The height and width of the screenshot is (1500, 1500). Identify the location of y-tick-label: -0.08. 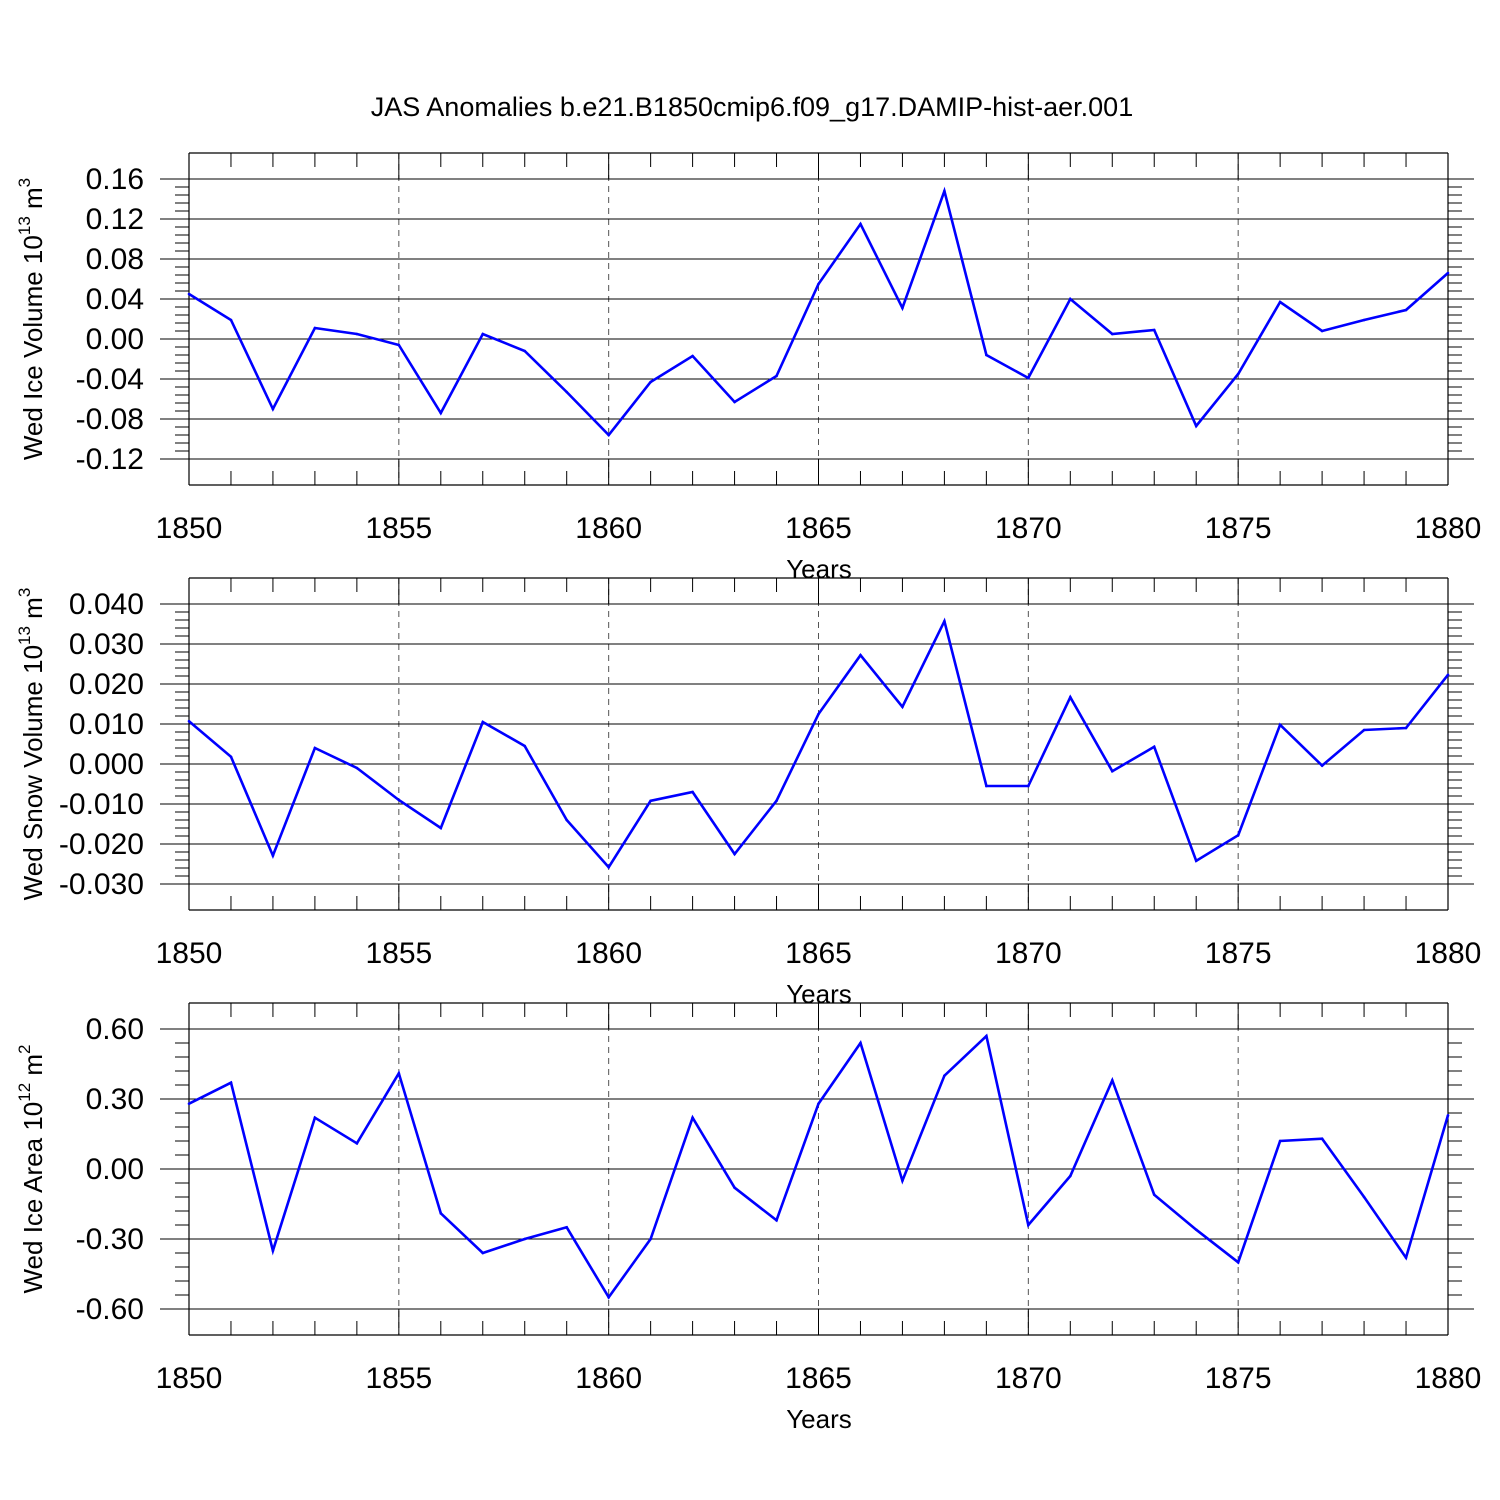
(110, 419).